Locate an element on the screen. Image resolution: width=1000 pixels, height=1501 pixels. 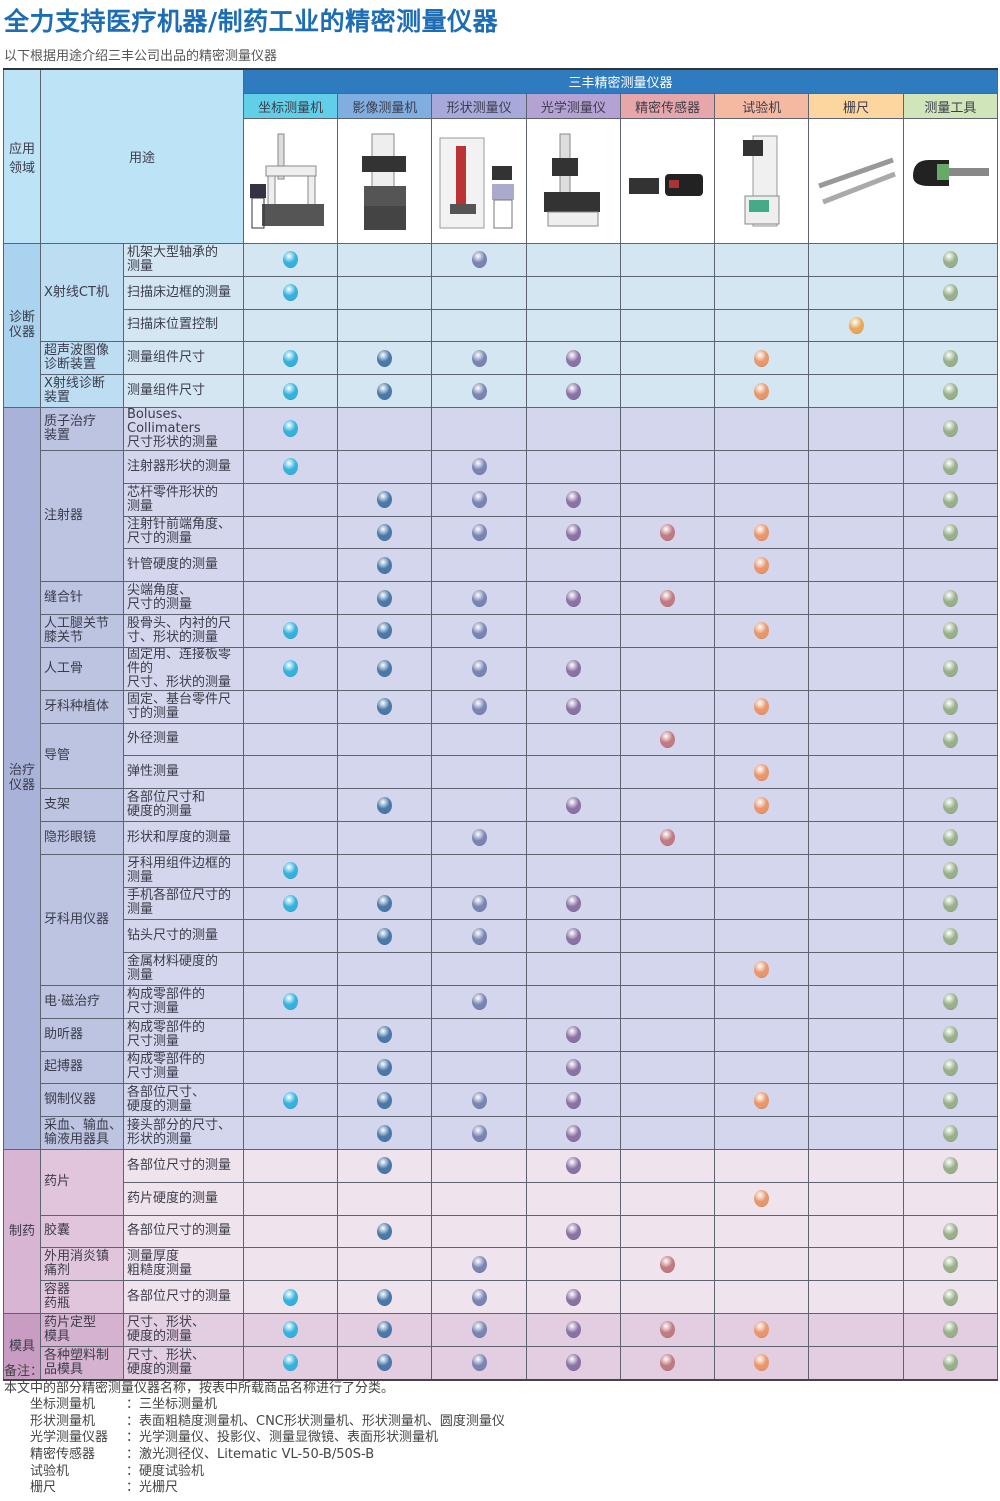
use-label: 手机各部位尺寸的 测量 is located at coordinates (183, 903).